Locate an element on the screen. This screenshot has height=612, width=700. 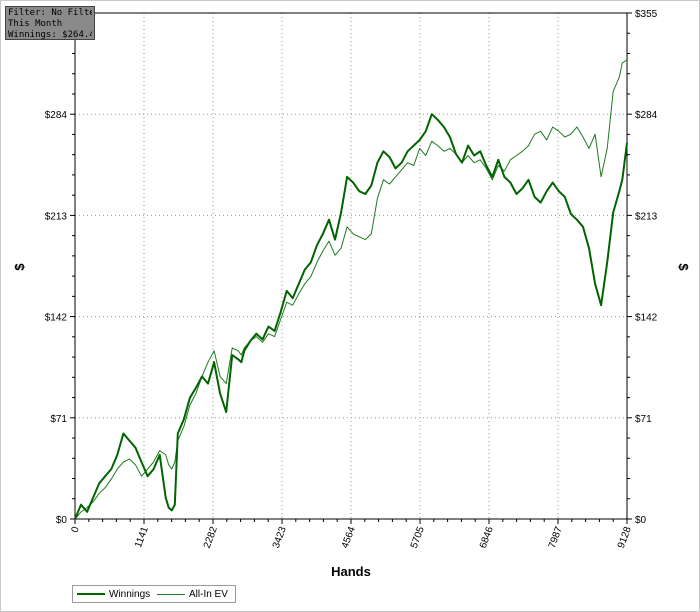
x-tick-label: 1141 is located at coordinates (142, 537).